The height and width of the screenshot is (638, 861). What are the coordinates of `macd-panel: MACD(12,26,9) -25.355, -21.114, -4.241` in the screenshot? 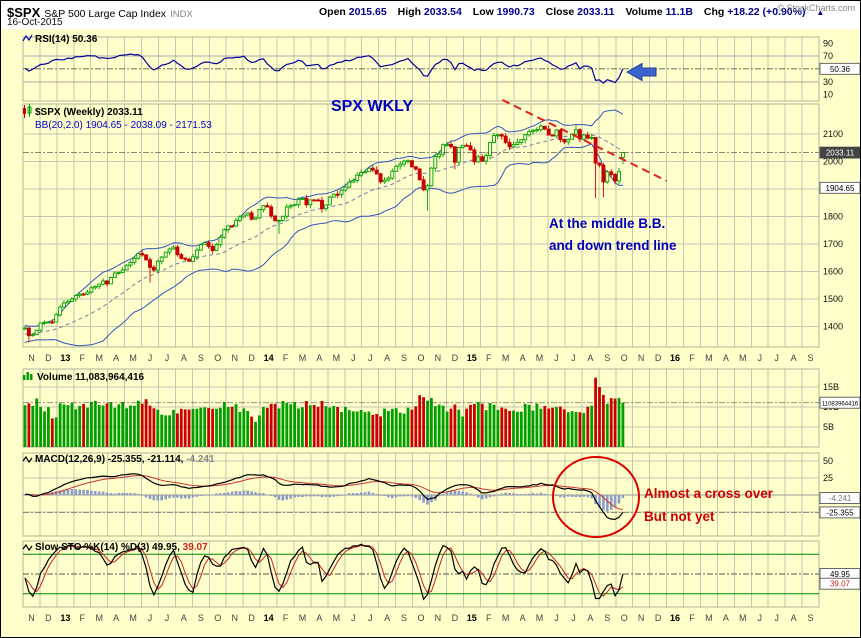 It's located at (420, 487).